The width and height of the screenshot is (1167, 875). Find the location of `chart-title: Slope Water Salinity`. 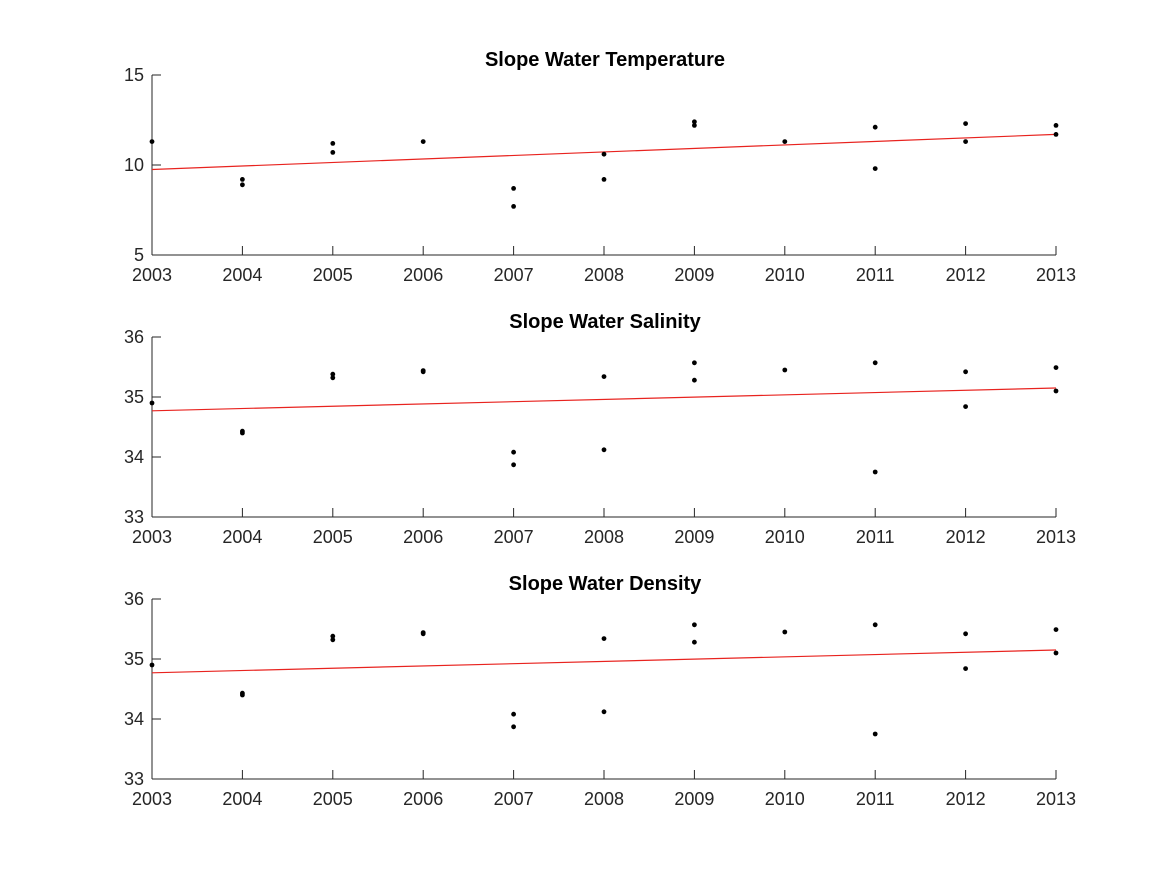

chart-title: Slope Water Salinity is located at coordinates (605, 322).